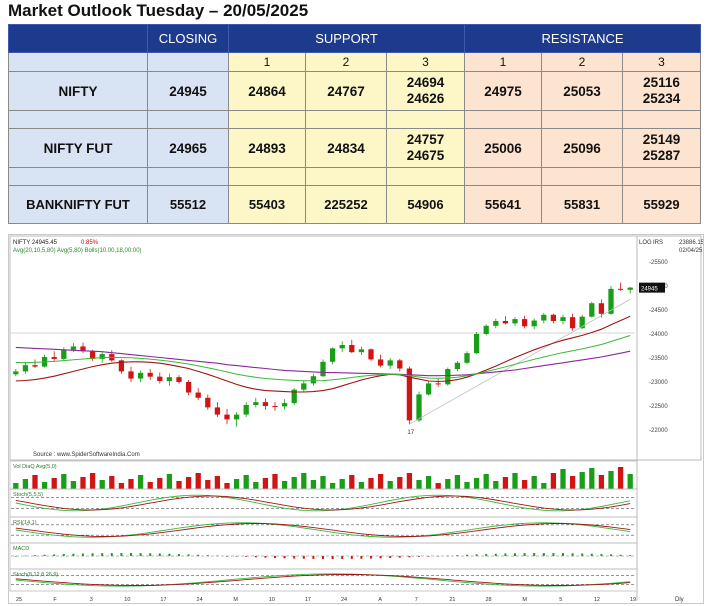  I want to click on level-s2: 2, so click(346, 62).